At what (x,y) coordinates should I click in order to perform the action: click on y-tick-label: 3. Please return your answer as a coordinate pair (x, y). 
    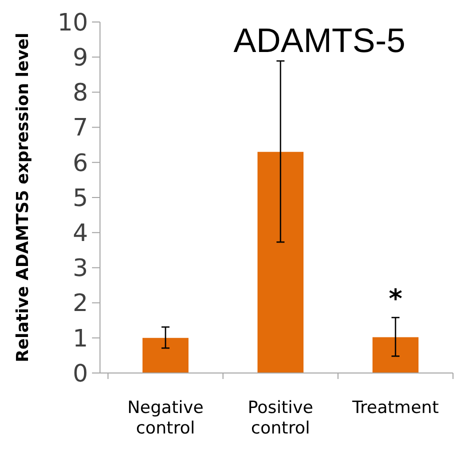
    Looking at the image, I should click on (80, 268).